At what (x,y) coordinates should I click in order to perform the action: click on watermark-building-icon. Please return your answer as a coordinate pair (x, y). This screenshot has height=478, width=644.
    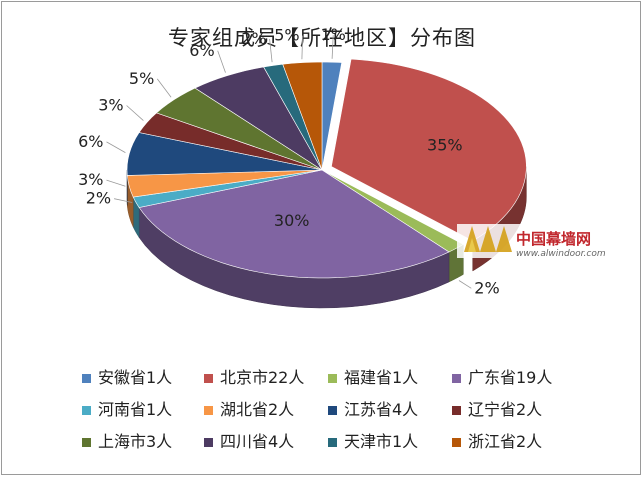
    Looking at the image, I should click on (488, 239).